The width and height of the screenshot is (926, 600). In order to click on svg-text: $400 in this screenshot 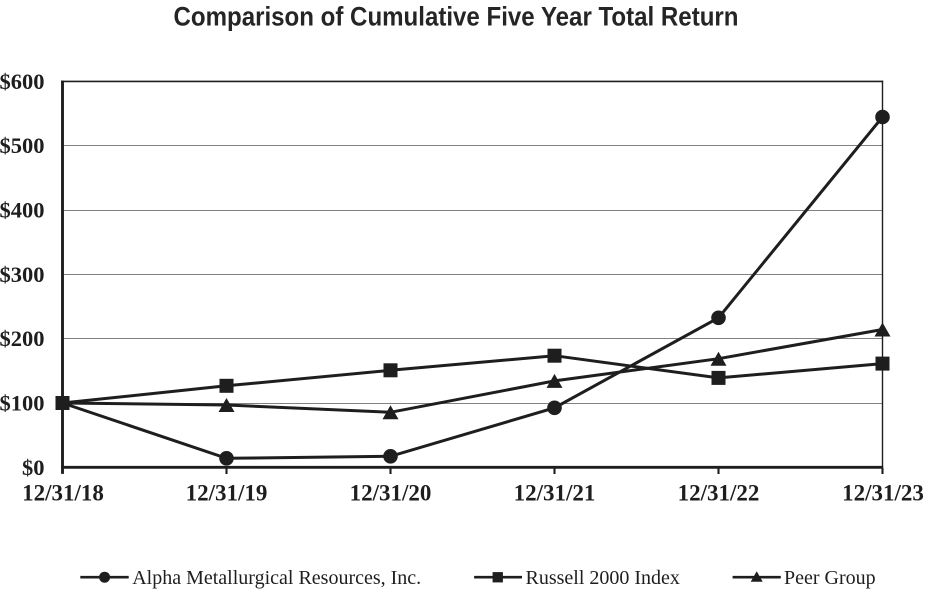, I will do `click(22, 210)`.